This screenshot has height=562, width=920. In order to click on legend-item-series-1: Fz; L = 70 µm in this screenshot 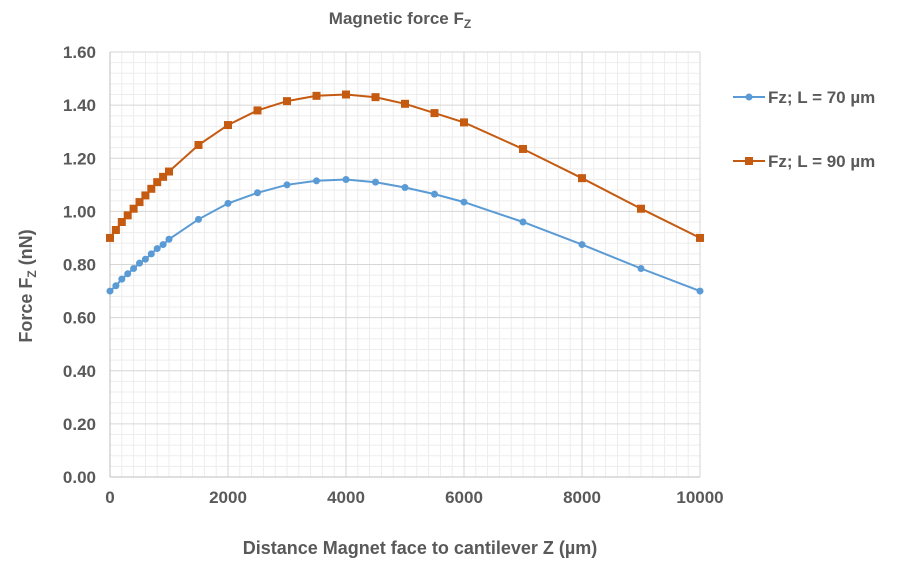, I will do `click(804, 97)`.